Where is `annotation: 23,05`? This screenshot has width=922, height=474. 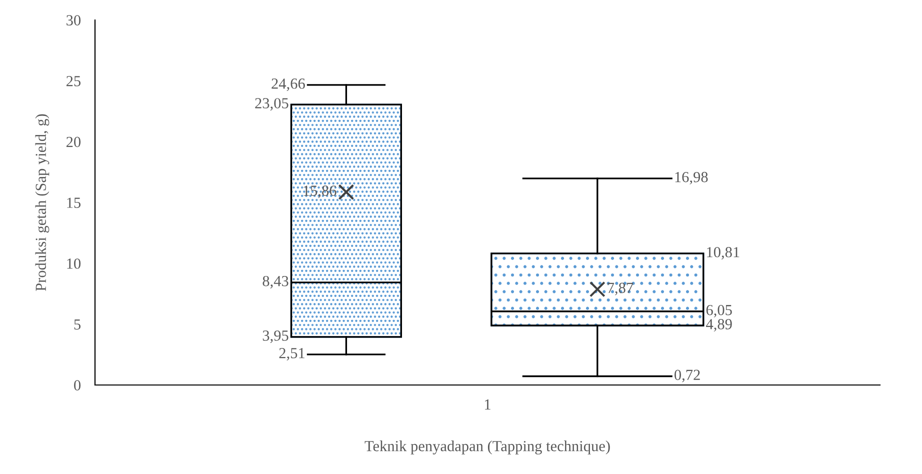
annotation: 23,05 is located at coordinates (271, 104).